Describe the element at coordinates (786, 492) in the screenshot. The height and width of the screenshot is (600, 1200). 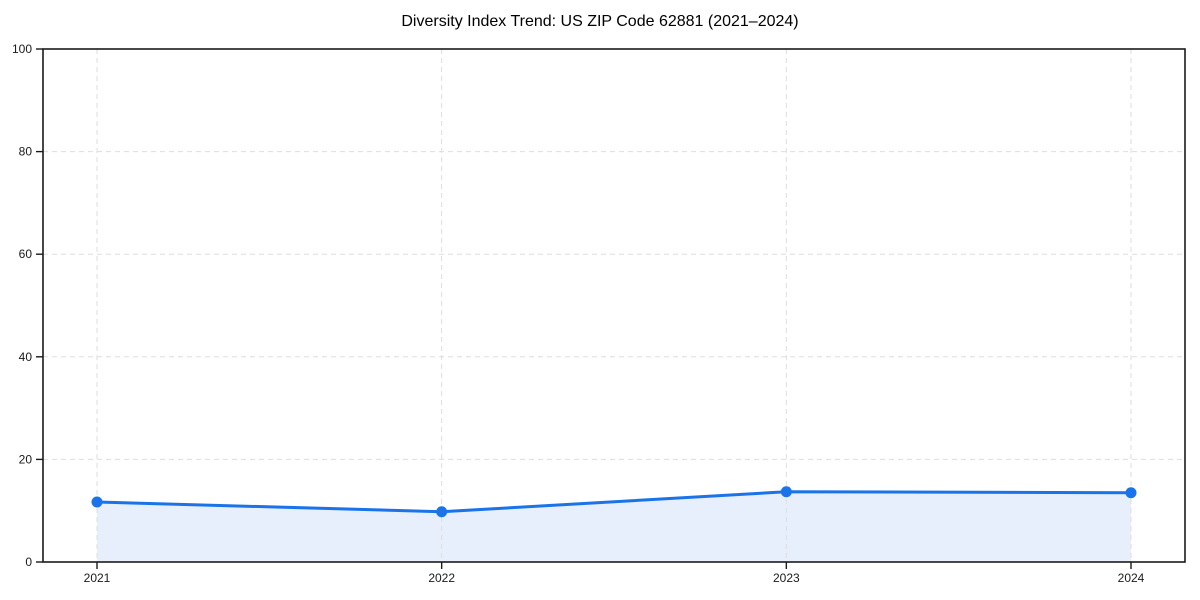
I see `data-point-2023` at that location.